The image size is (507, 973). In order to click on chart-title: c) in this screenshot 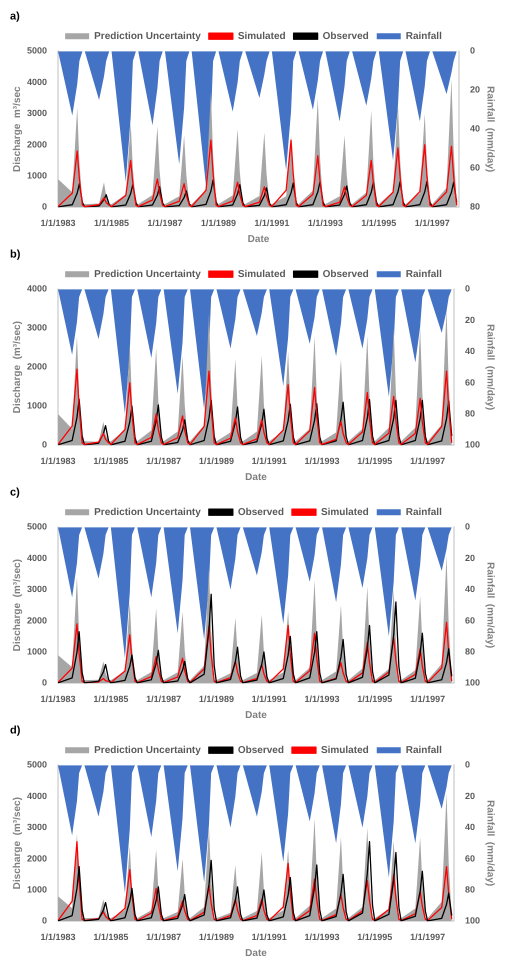, I will do `click(15, 492)`.